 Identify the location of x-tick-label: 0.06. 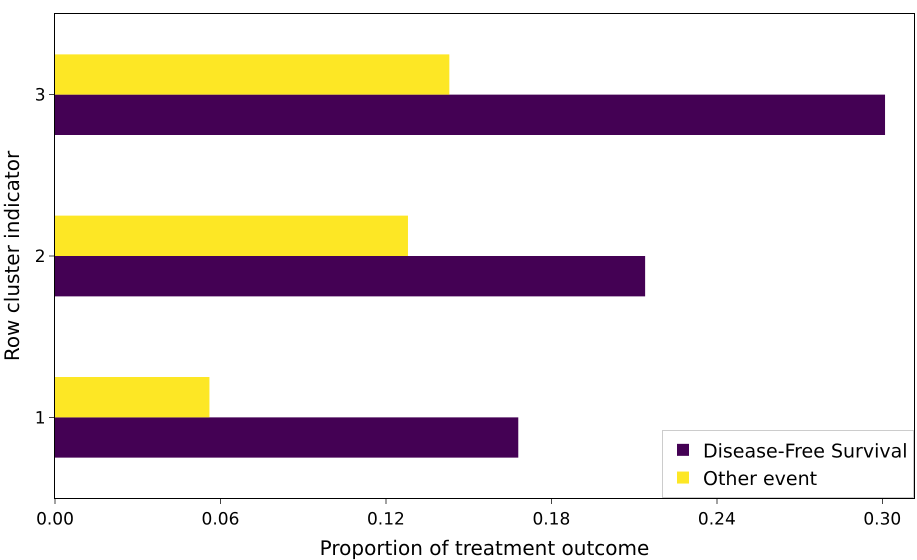
(221, 519).